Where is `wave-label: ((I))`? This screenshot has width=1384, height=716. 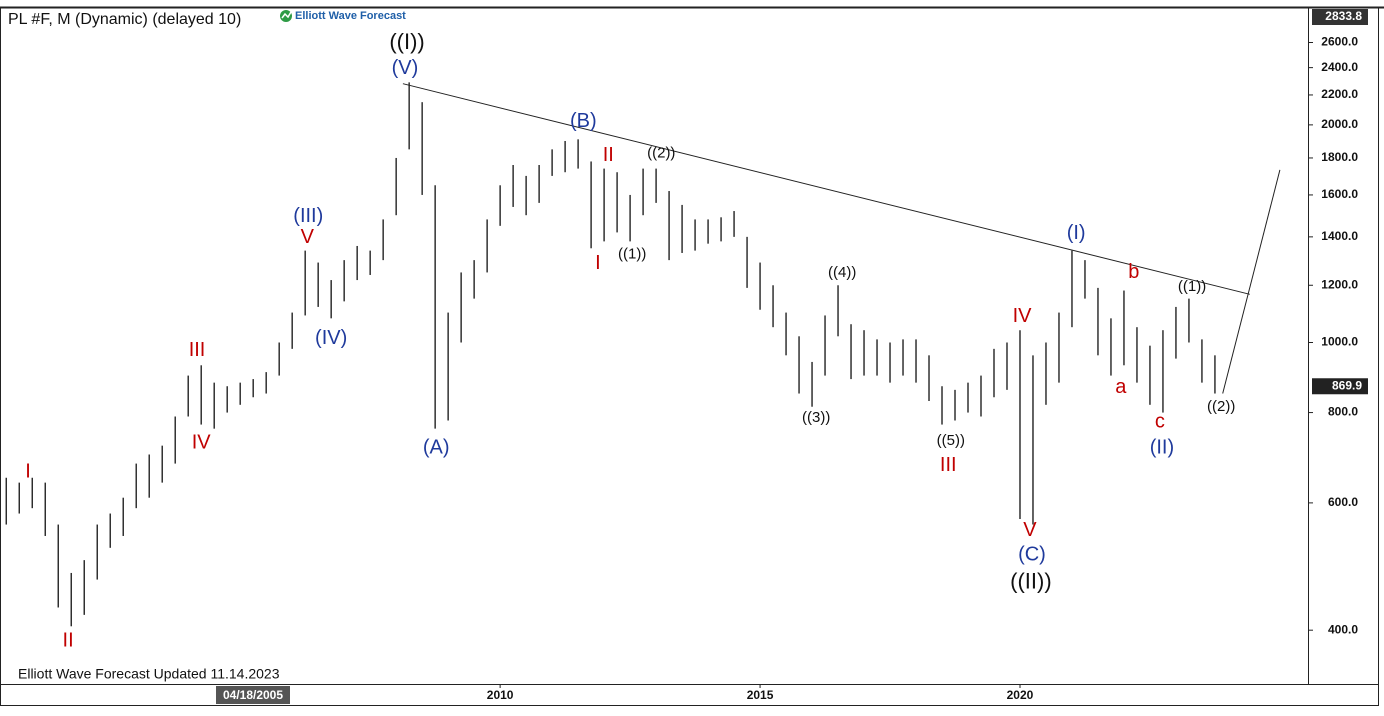 wave-label: ((I)) is located at coordinates (406, 41).